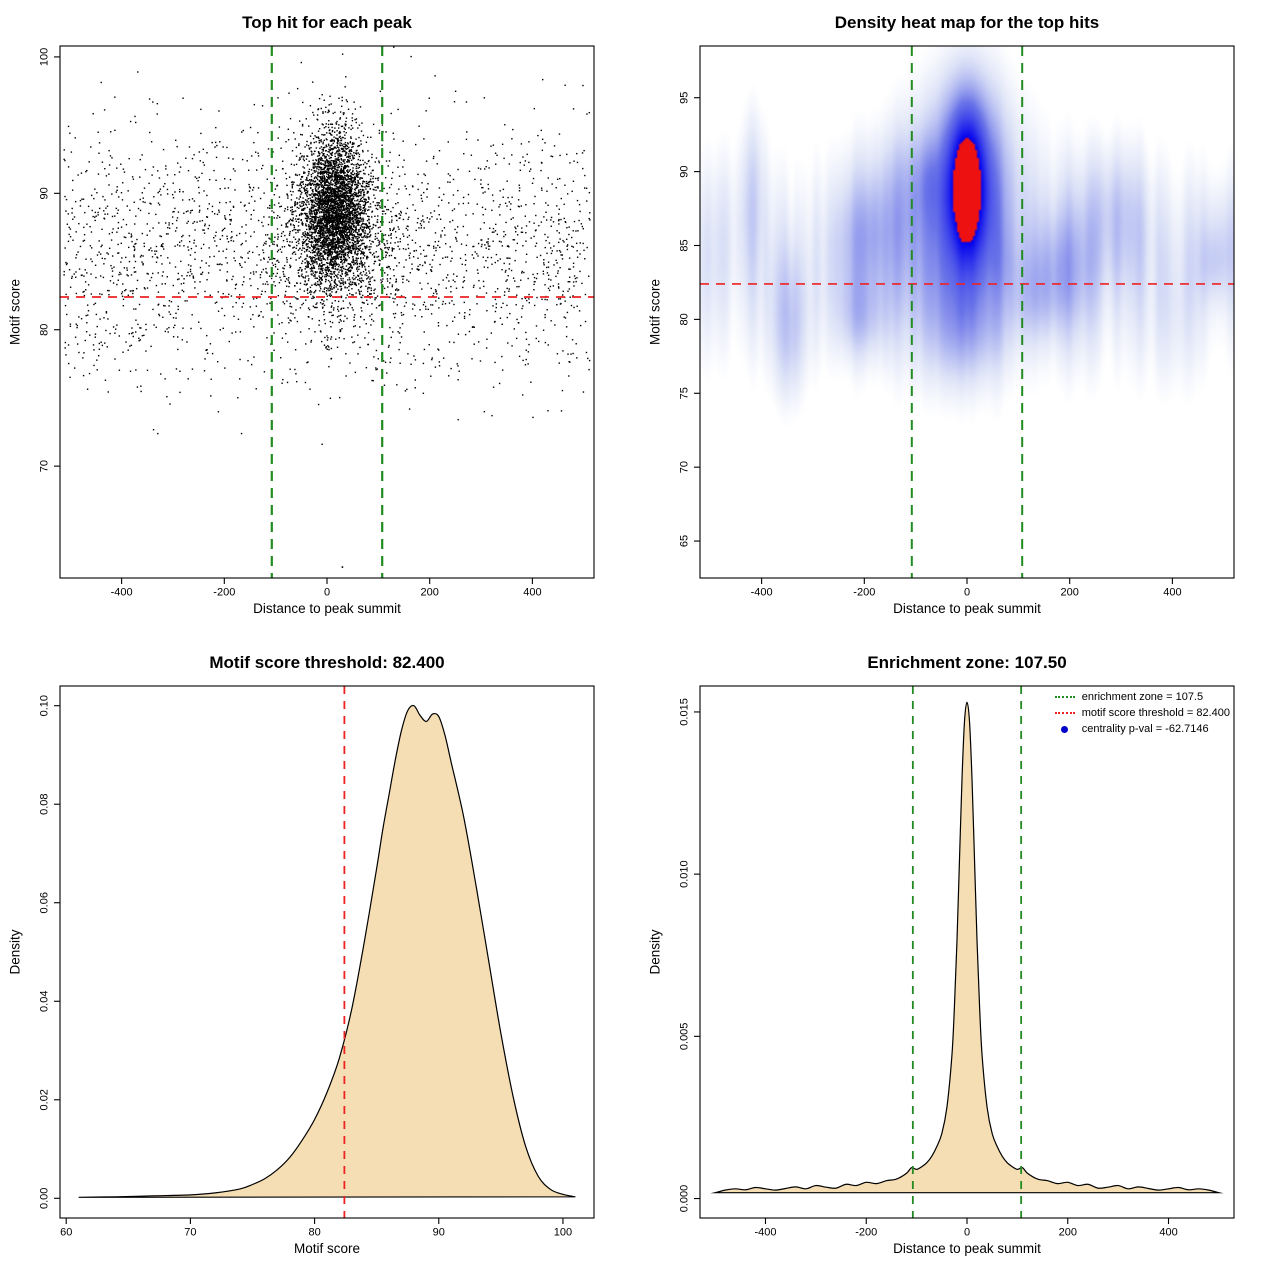  I want to click on distance-density-xlabel: Distance to peak summit, so click(967, 1248).